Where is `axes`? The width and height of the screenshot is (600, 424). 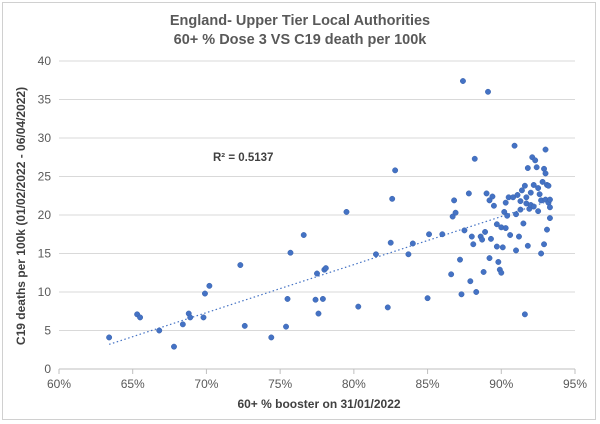
axes is located at coordinates (317, 371).